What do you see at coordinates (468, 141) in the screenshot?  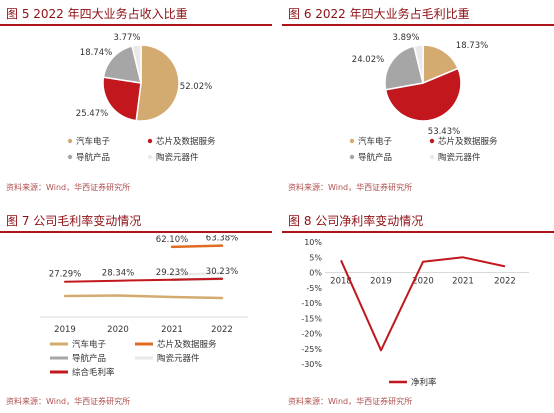 I see `fig6-legend-label-1: 芯片及数据服务` at bounding box center [468, 141].